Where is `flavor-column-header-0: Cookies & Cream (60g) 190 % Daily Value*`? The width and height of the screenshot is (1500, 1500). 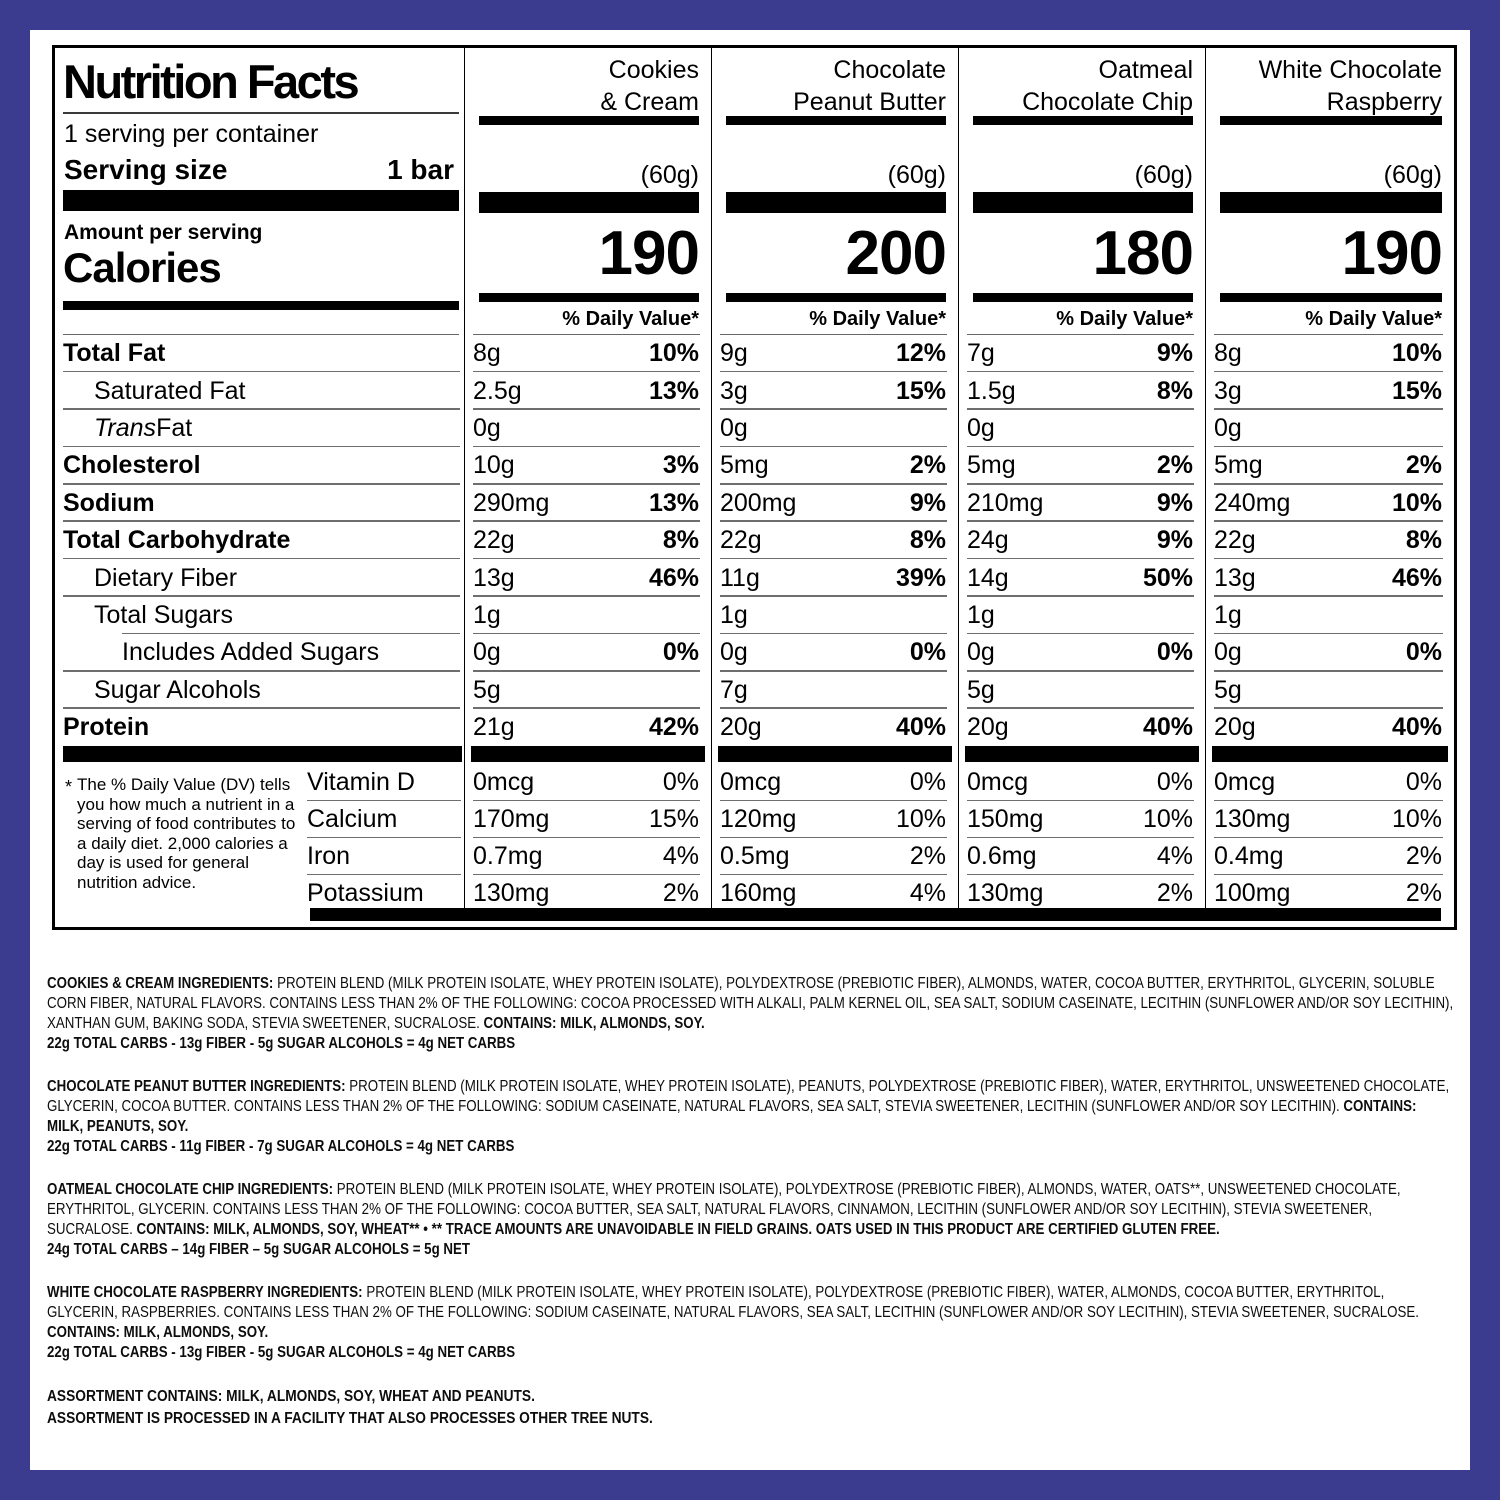 flavor-column-header-0: Cookies & Cream (60g) 190 % Daily Value* is located at coordinates (587, 191).